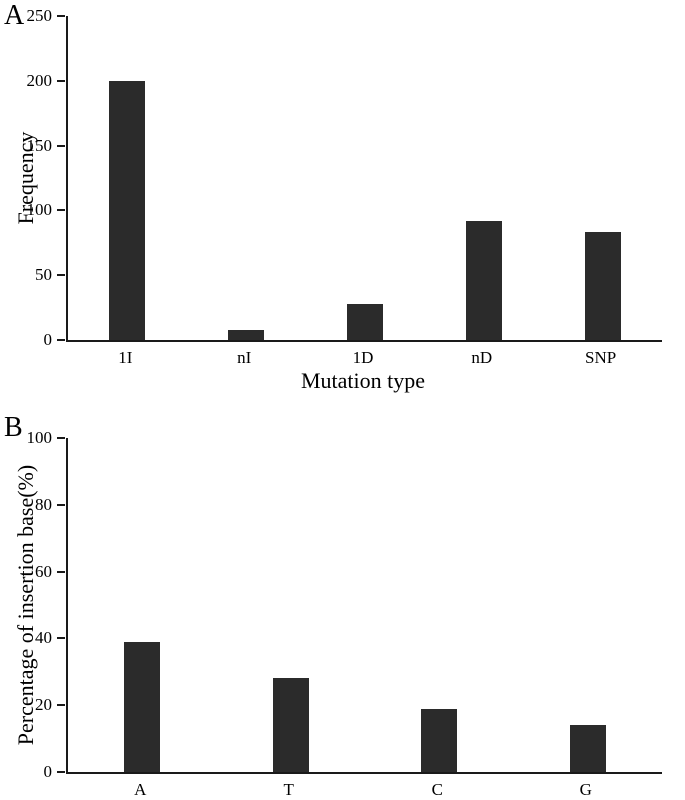 This screenshot has height=800, width=685. What do you see at coordinates (127, 210) in the screenshot?
I see `bar-1i` at bounding box center [127, 210].